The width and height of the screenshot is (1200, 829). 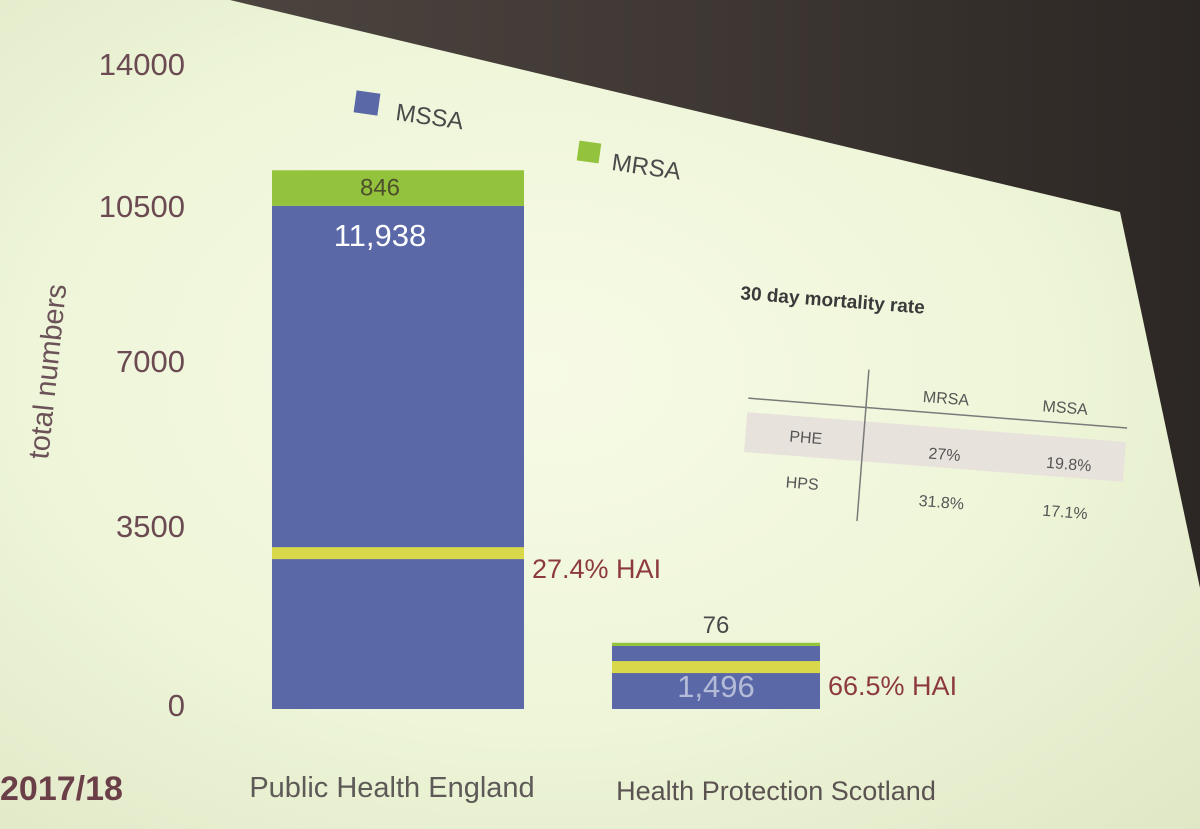 I want to click on table-column-header: MRSA, so click(x=946, y=399).